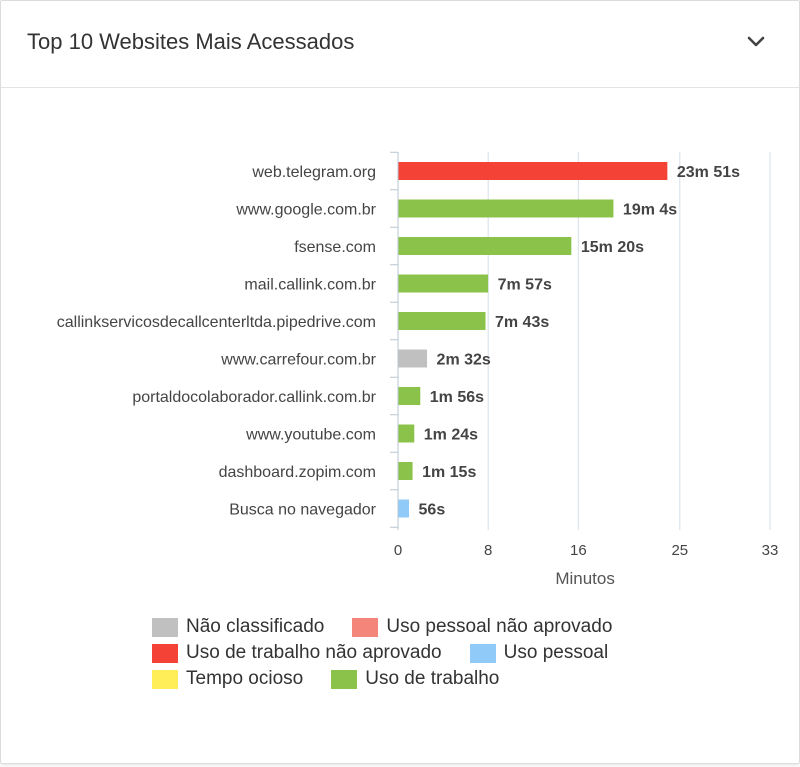 This screenshot has height=767, width=800. I want to click on collapse-button, so click(756, 42).